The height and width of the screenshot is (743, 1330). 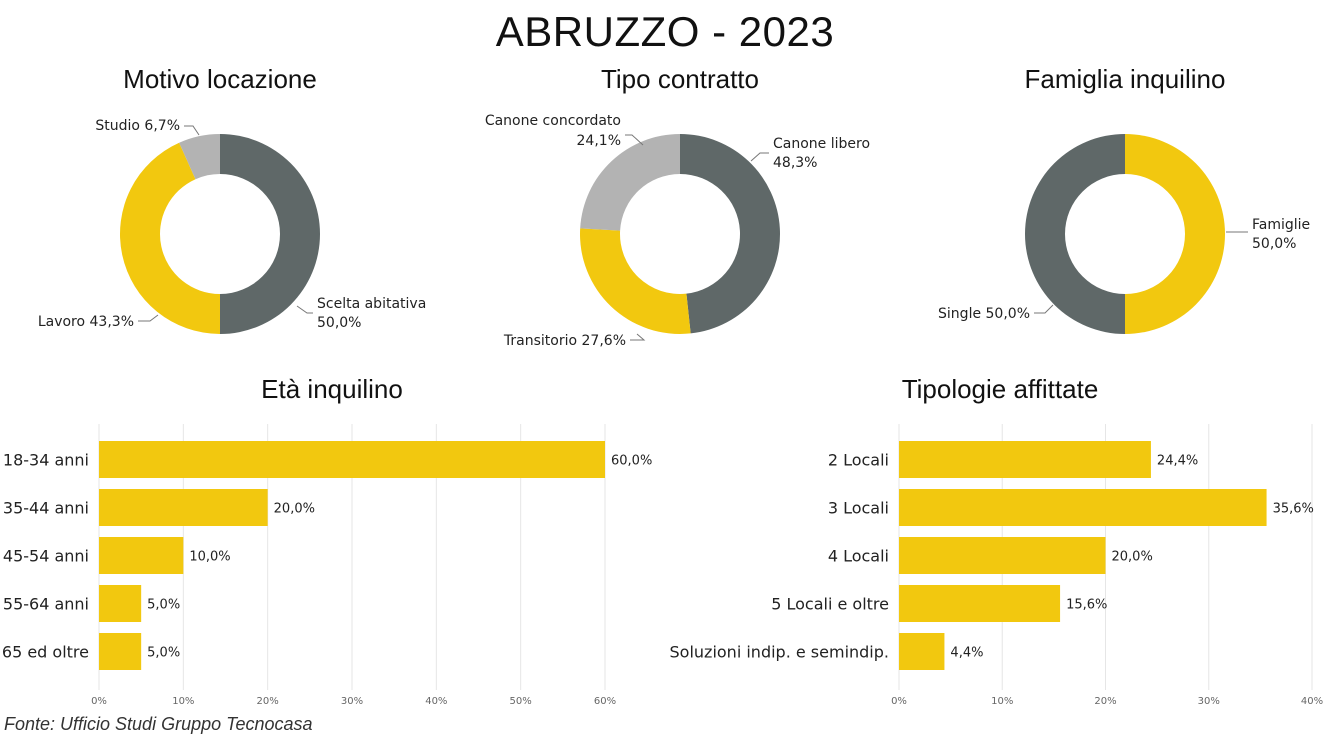 What do you see at coordinates (858, 508) in the screenshot?
I see `category-label: 3 Locali` at bounding box center [858, 508].